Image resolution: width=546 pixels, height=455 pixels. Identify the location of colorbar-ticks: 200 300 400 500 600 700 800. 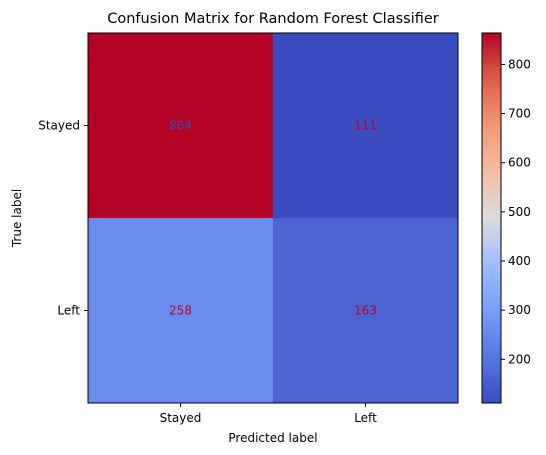
(516, 211).